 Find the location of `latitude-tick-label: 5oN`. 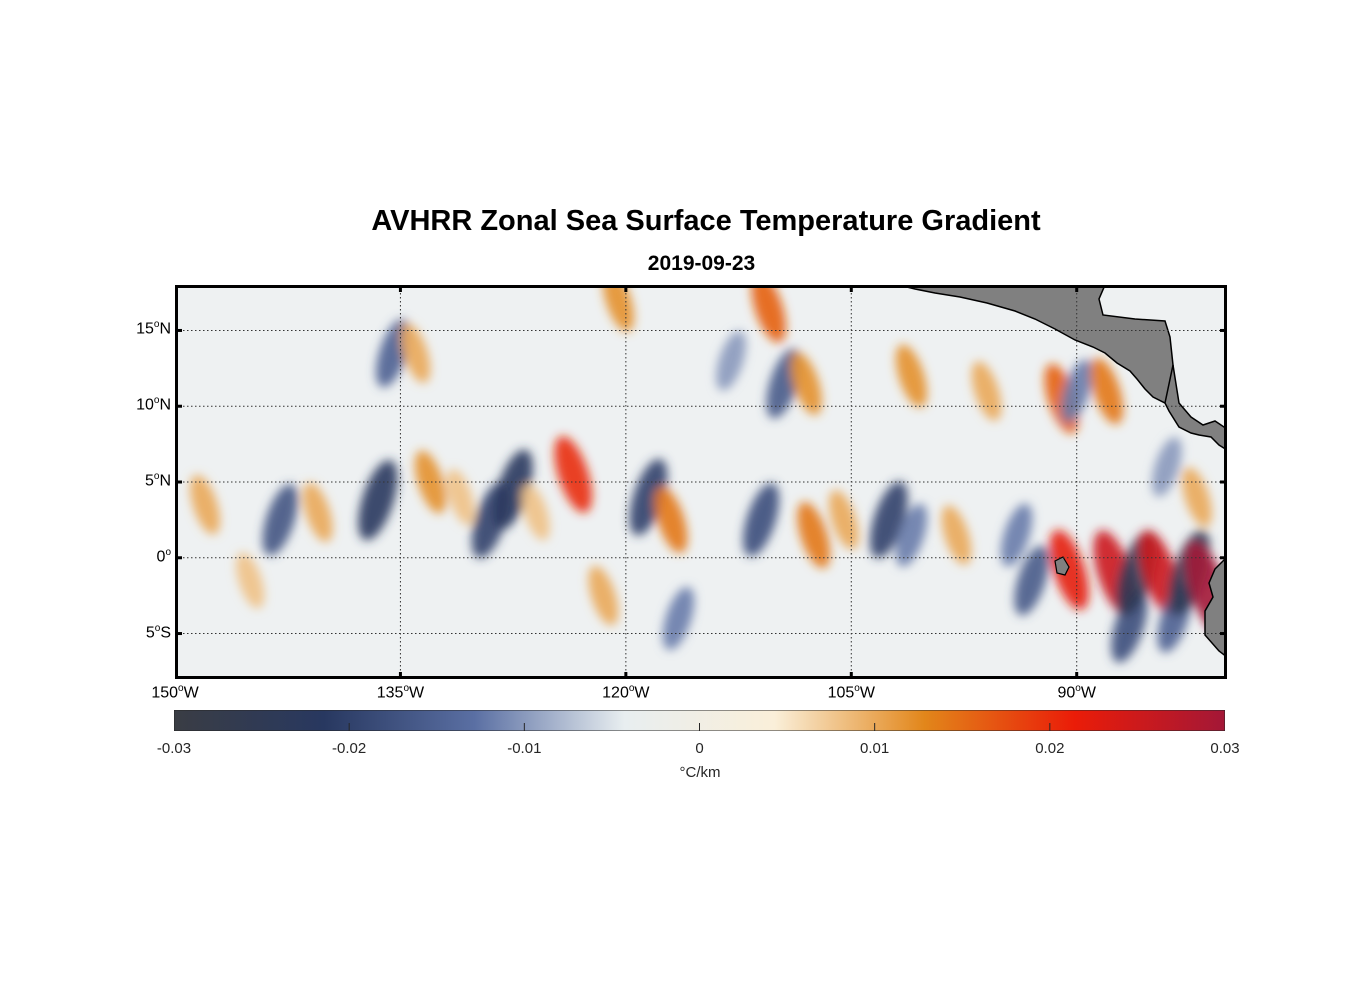

latitude-tick-label: 5oN is located at coordinates (157, 480).